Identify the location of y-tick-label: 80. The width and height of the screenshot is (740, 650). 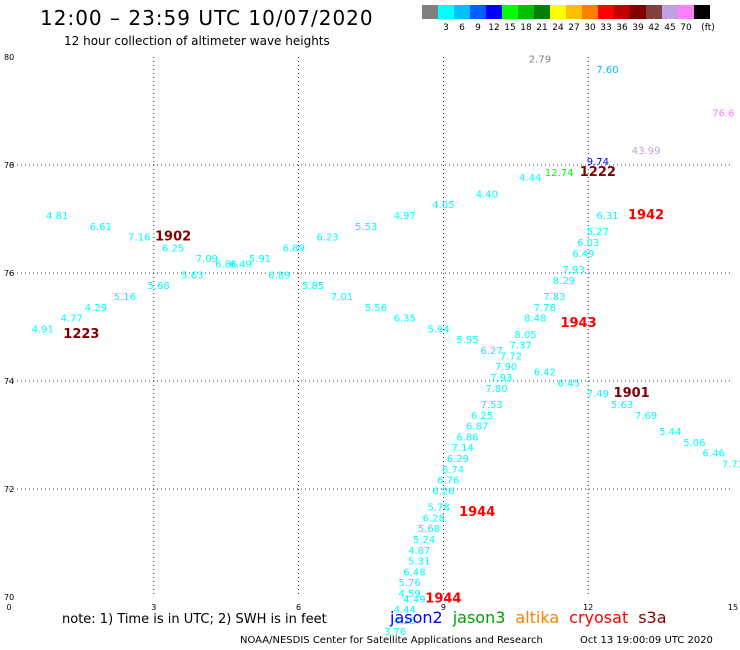
(9, 57).